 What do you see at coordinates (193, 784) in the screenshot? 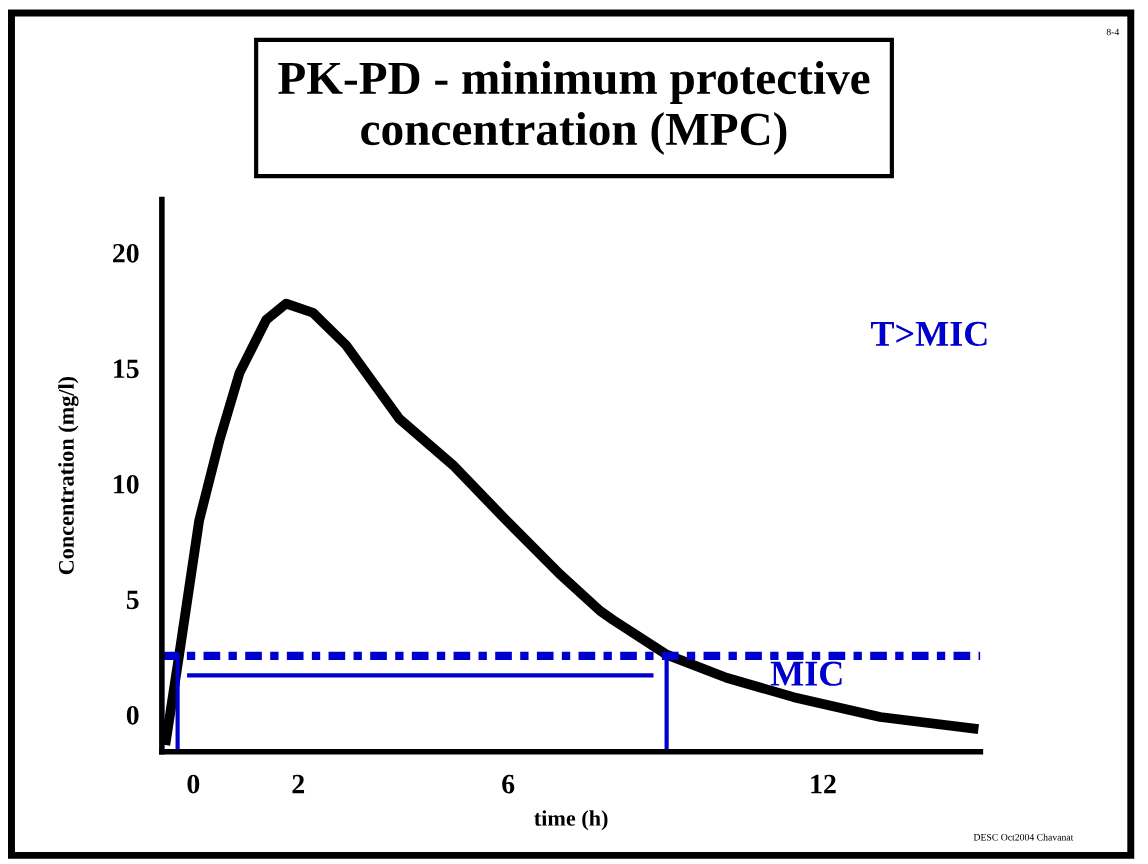
I see `x-tick-label: 0` at bounding box center [193, 784].